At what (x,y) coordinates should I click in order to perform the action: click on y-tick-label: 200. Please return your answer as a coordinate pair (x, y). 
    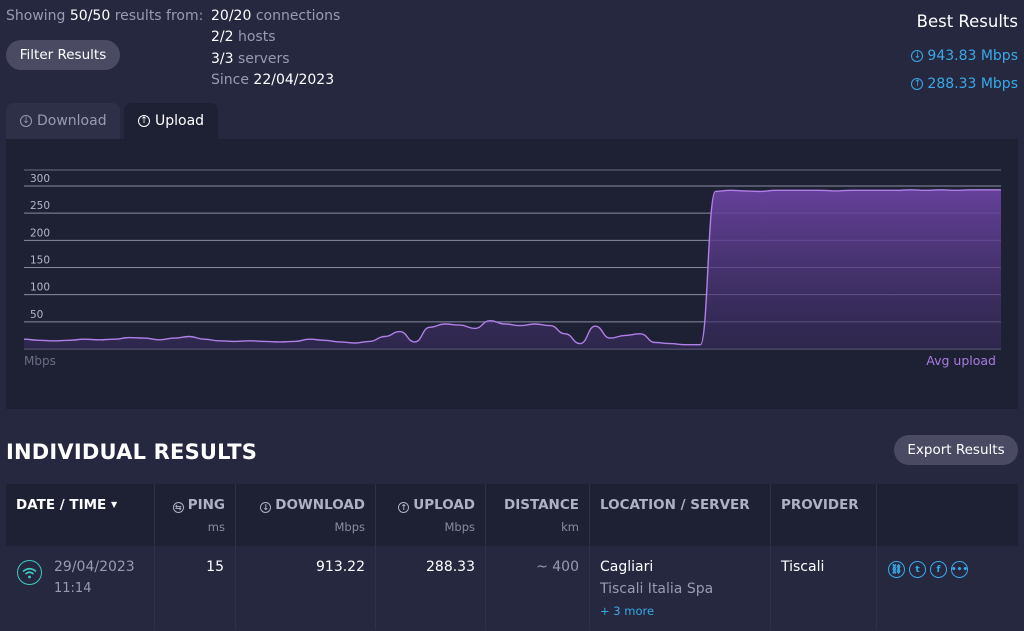
    Looking at the image, I should click on (40, 233).